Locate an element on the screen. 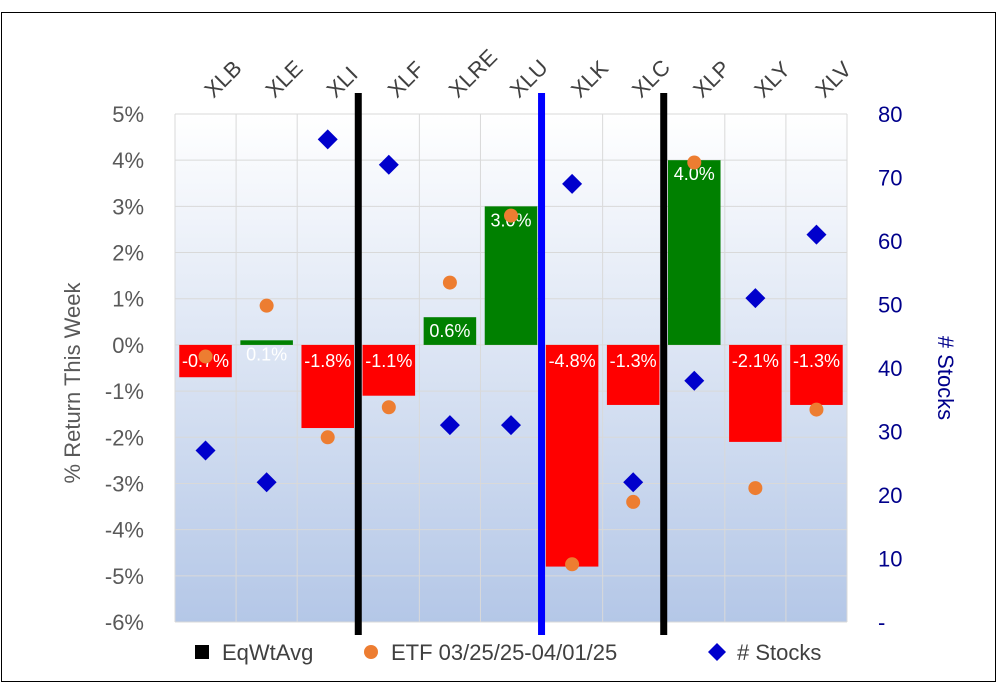 Image resolution: width=1001 pixels, height=686 pixels. stock-count-diamond-xli is located at coordinates (327, 139).